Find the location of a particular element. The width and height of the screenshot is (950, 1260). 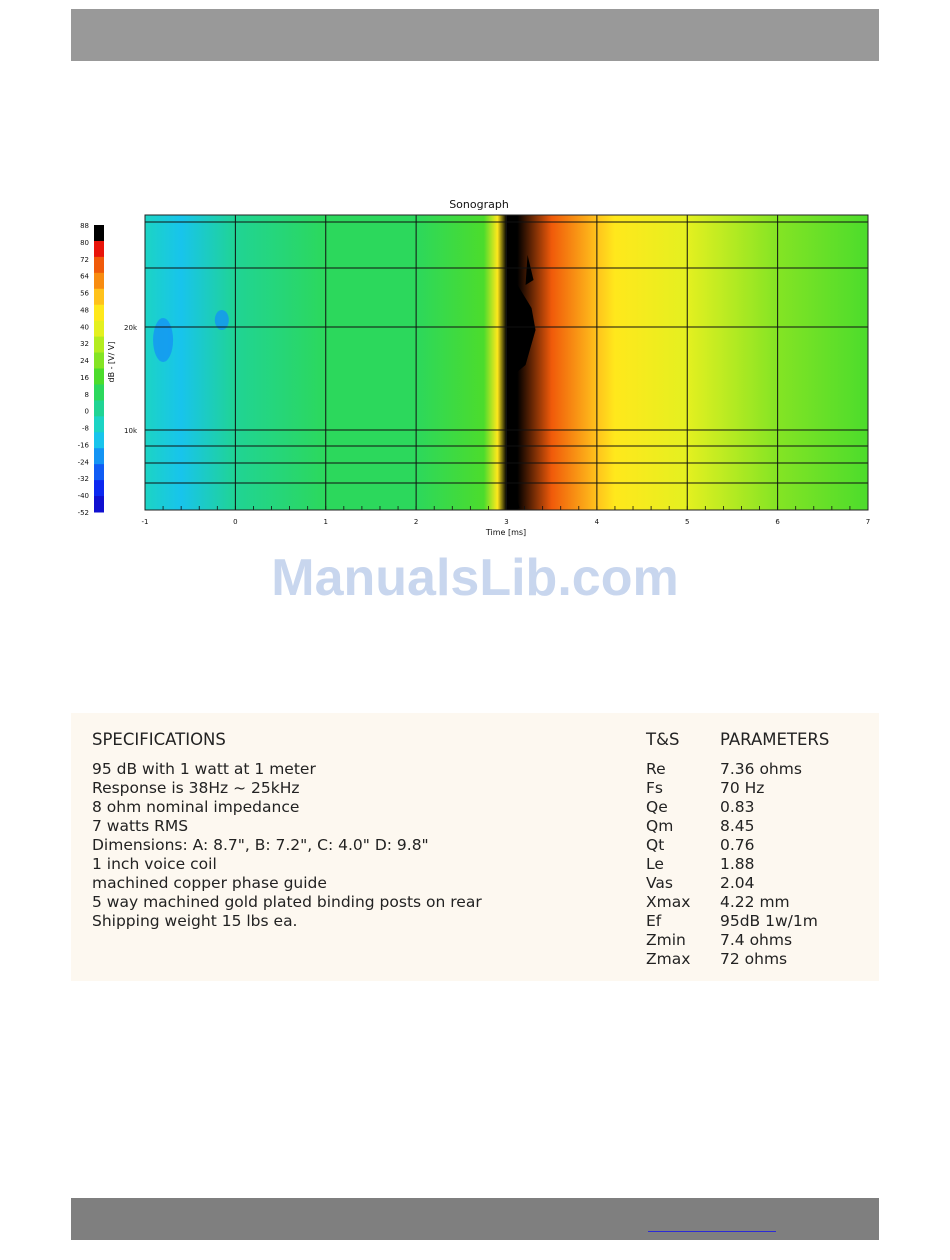

footer-bar is located at coordinates (475, 1219).